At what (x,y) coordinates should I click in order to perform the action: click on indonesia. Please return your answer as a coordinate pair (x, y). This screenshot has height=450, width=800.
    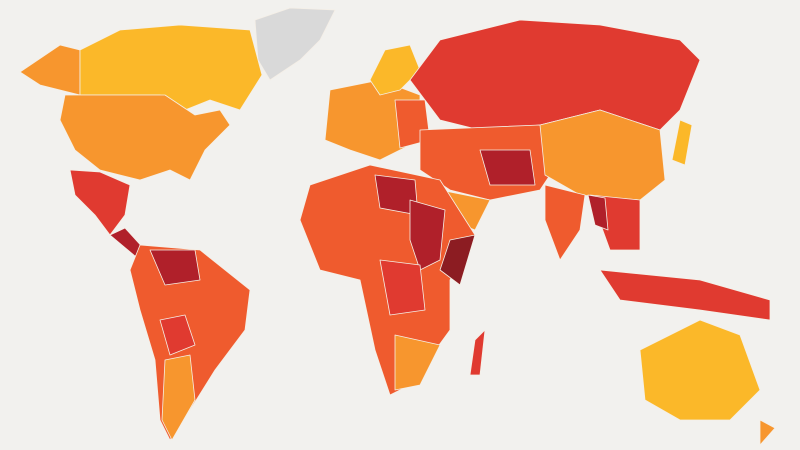
    Looking at the image, I should click on (685, 295).